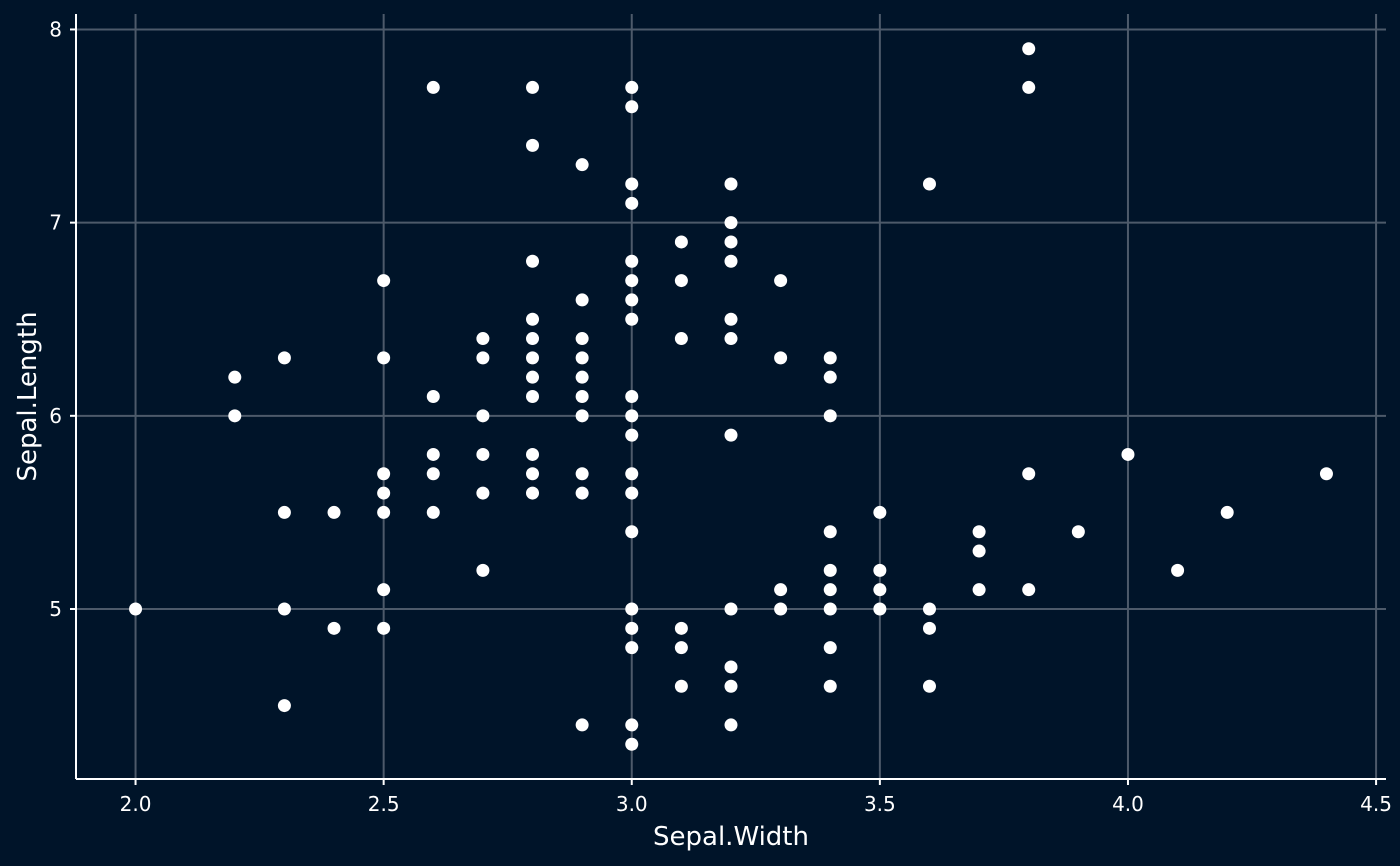 This screenshot has height=866, width=1400. I want to click on y-tick-label: 7, so click(55, 223).